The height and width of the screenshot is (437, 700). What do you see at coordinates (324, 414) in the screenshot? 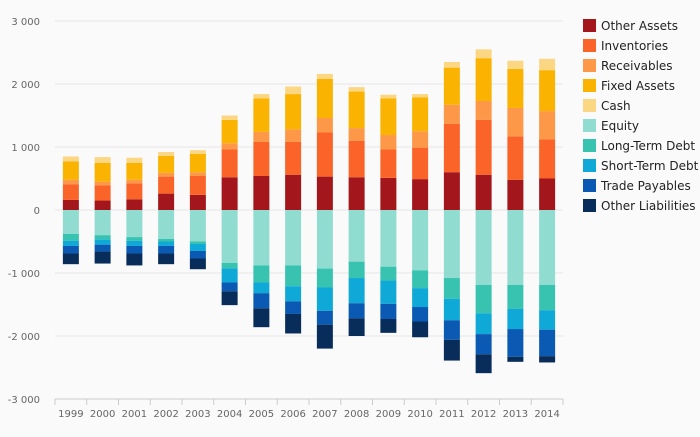
I see `x-tick-label: 2007` at bounding box center [324, 414].